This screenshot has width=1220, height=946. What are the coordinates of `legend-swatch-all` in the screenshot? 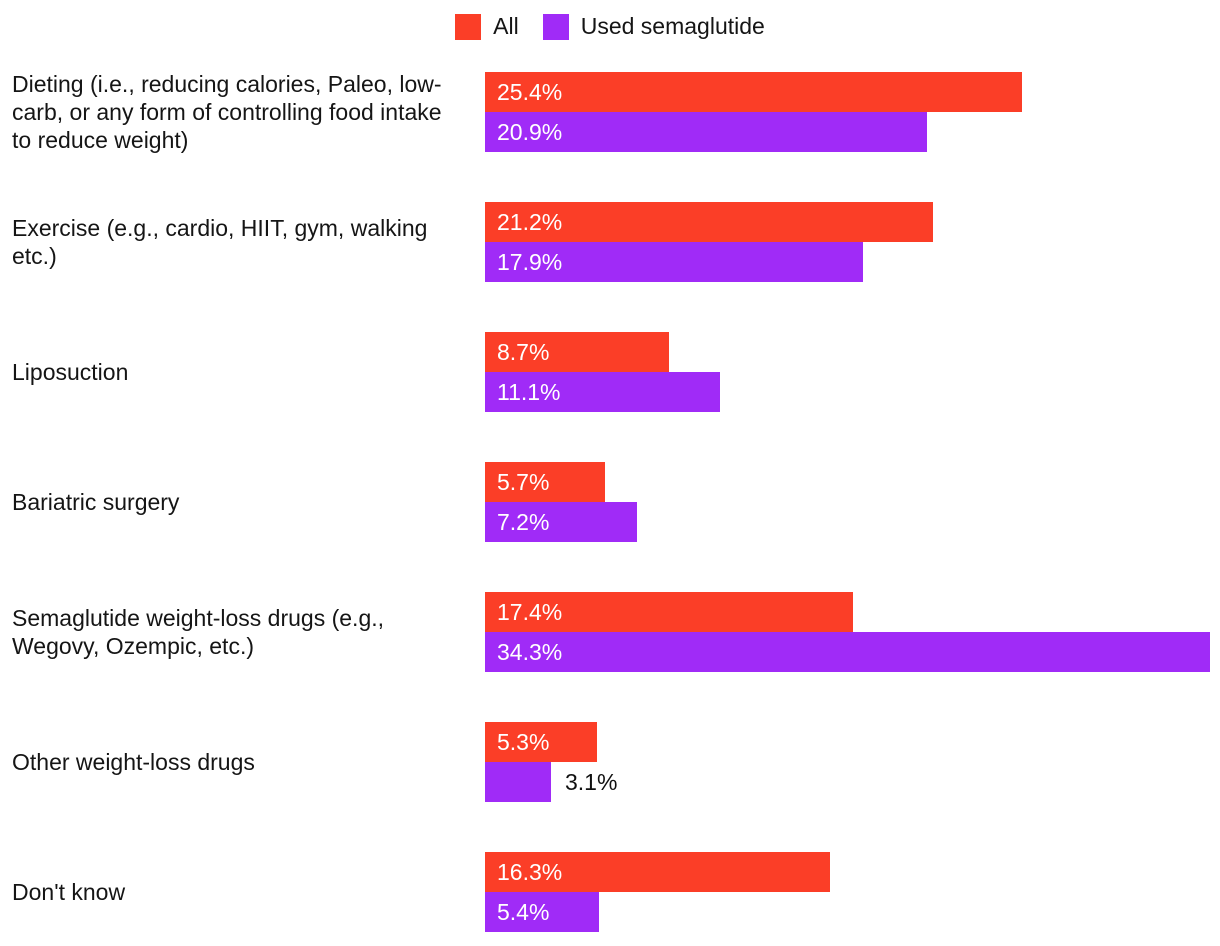 It's located at (468, 26).